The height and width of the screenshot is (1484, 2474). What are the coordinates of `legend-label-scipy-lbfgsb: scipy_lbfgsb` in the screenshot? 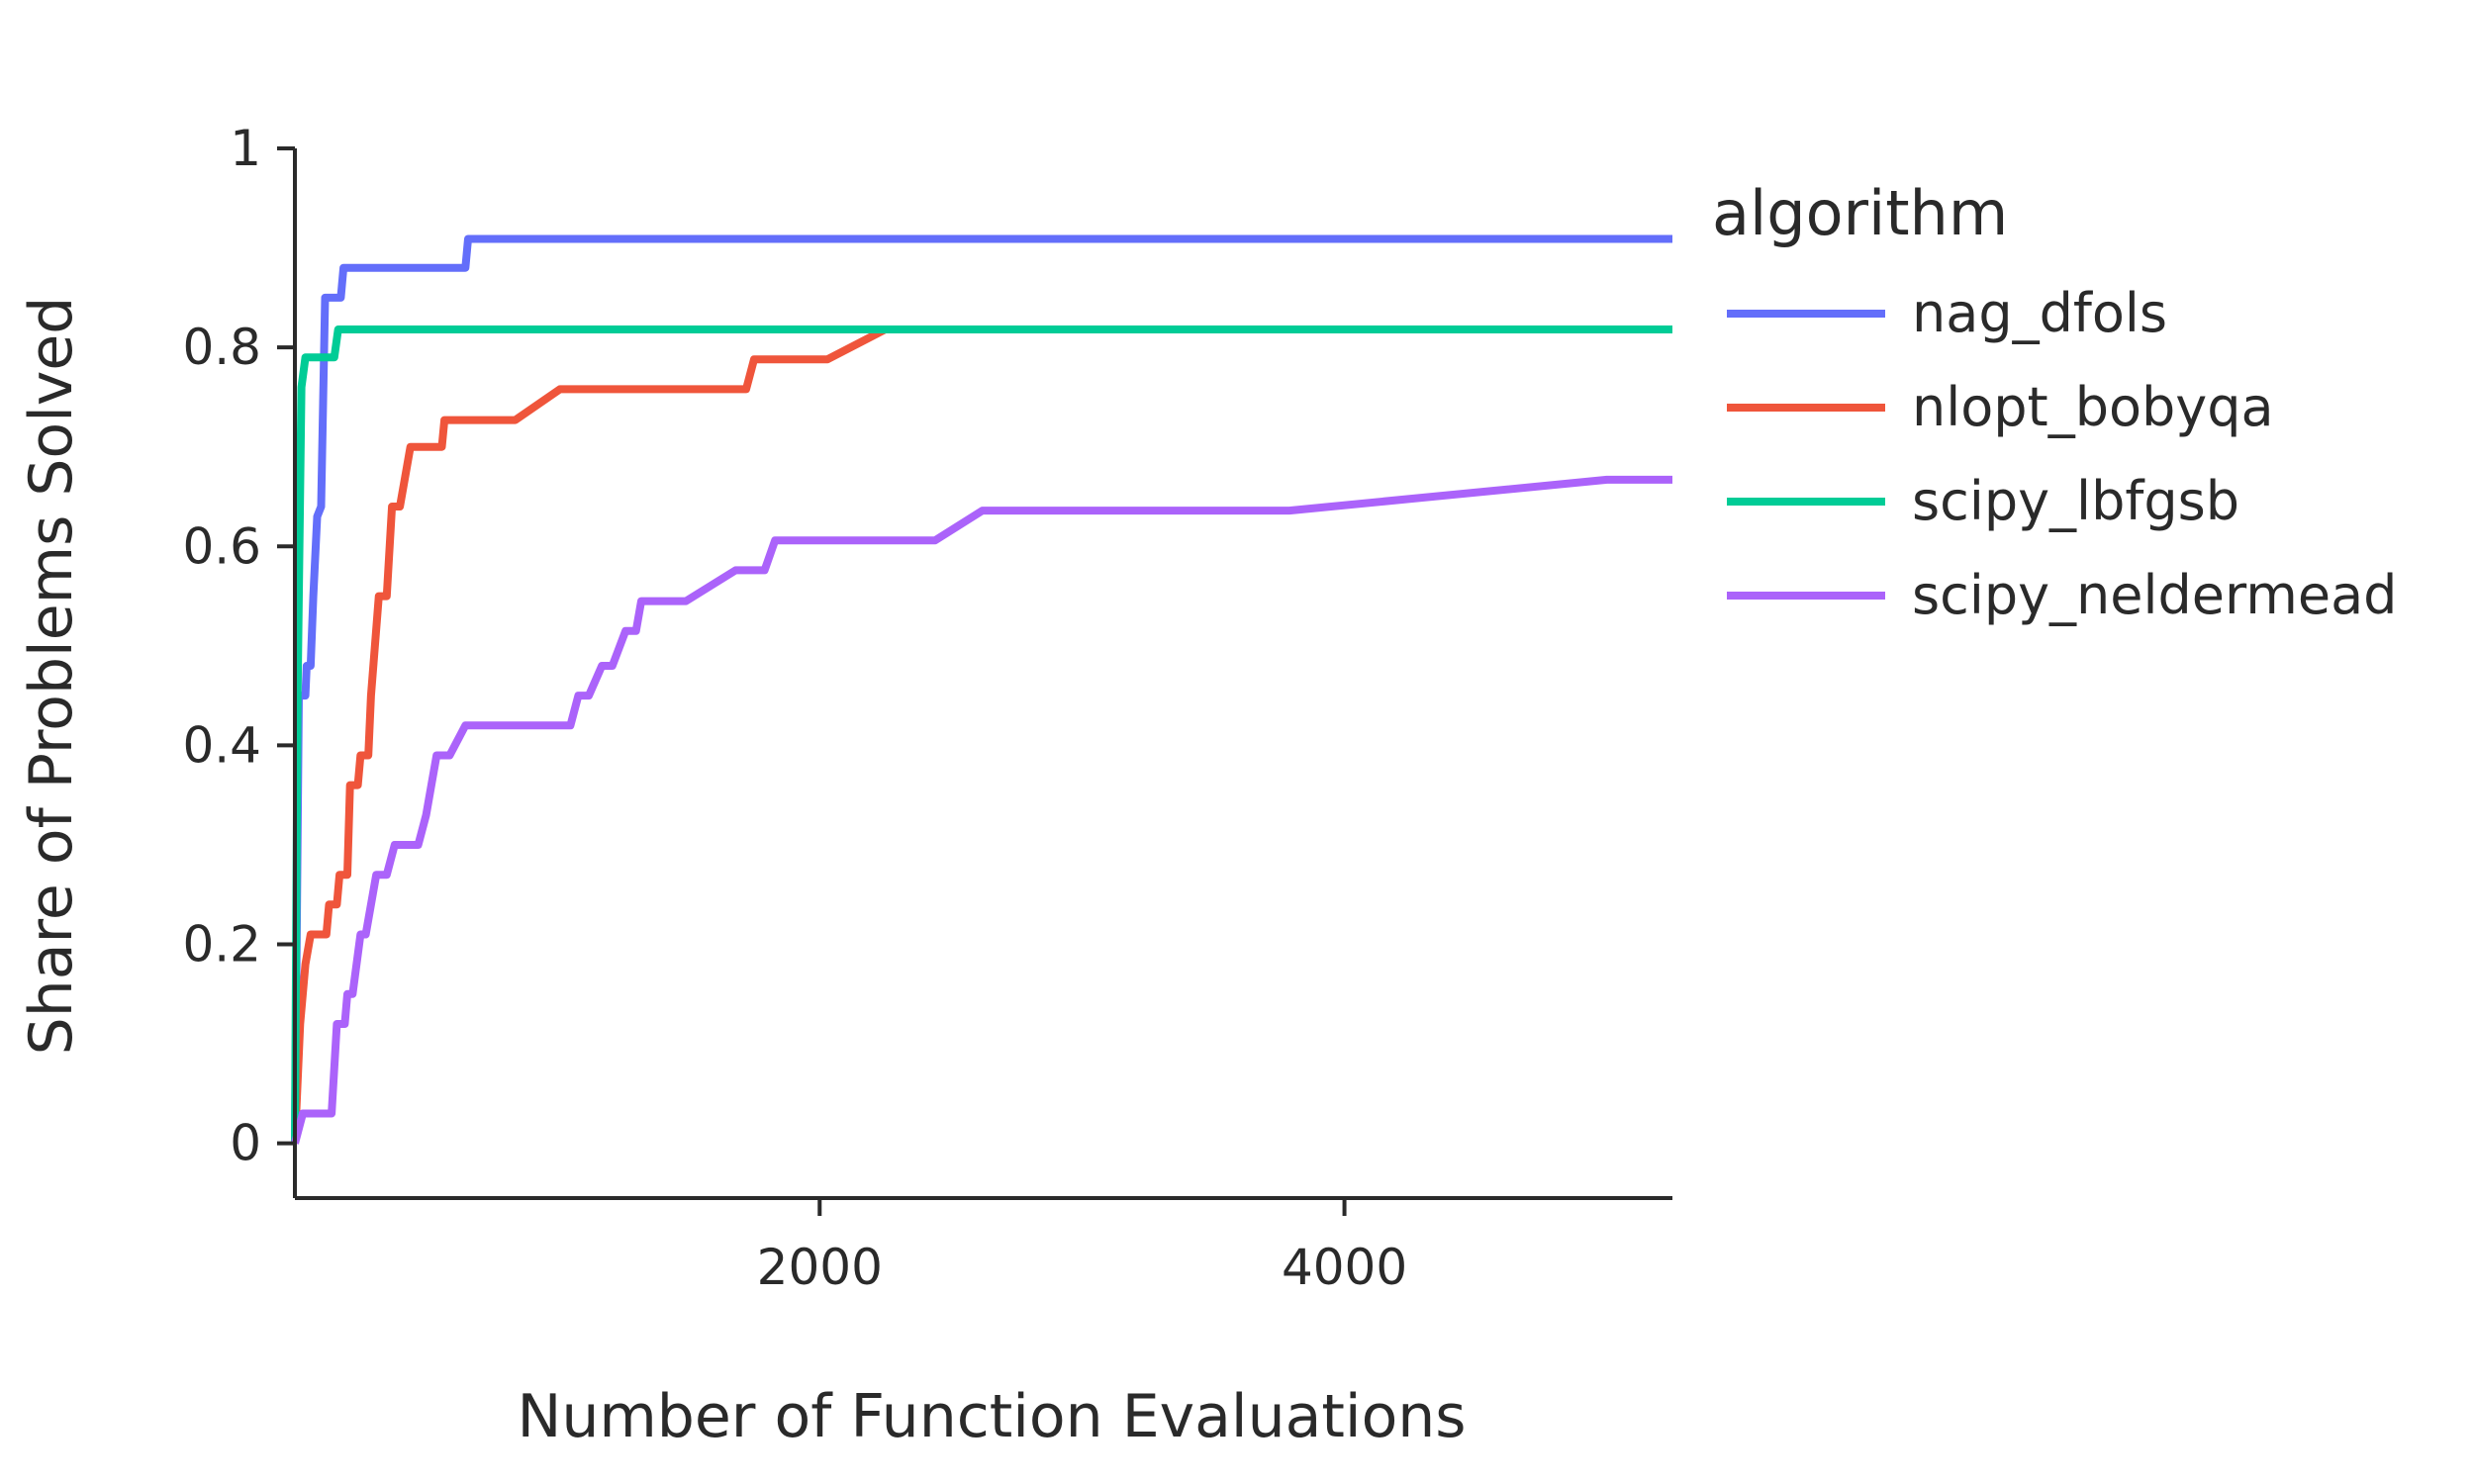 It's located at (2076, 501).